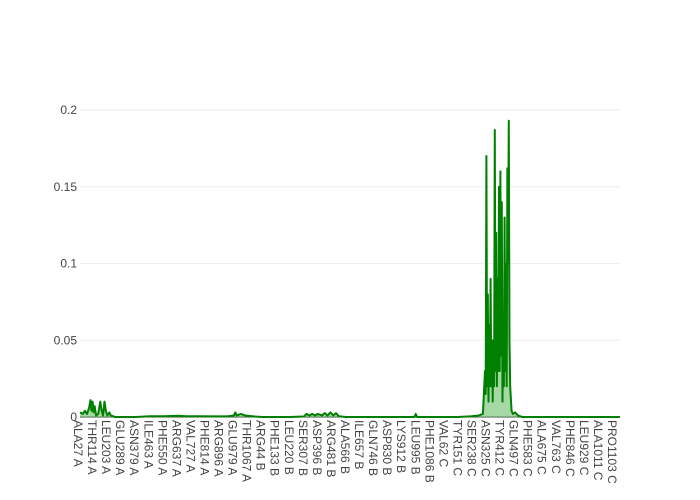  Describe the element at coordinates (317, 447) in the screenshot. I see `x-tick-label: ASP396 B` at that location.